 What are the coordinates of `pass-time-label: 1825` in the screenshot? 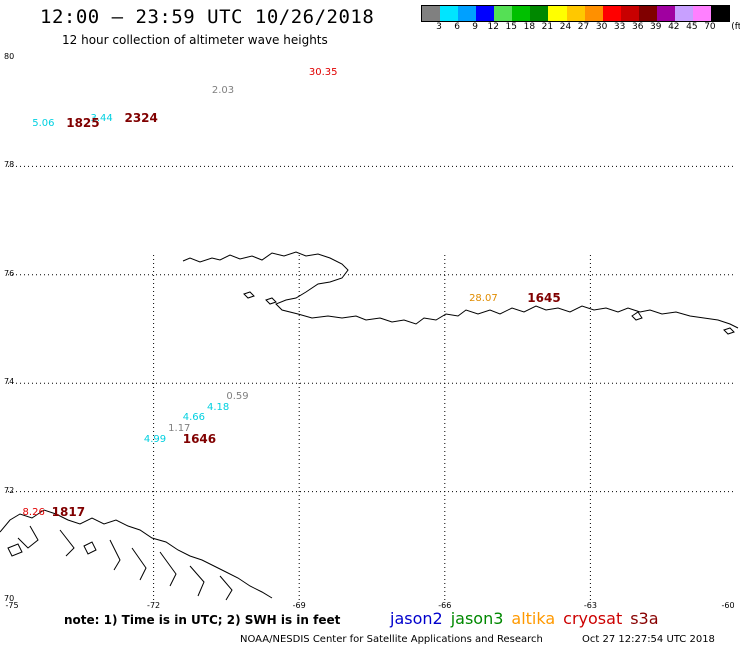 It's located at (83, 123).